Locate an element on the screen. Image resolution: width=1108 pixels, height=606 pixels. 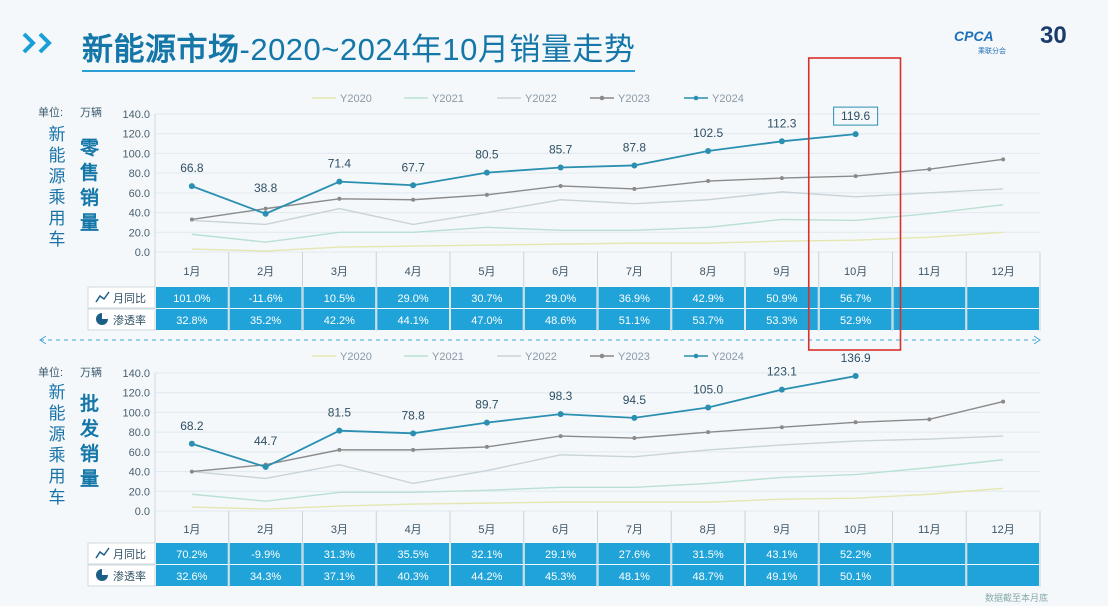
table-cell-value: 53.3% is located at coordinates (781, 321).